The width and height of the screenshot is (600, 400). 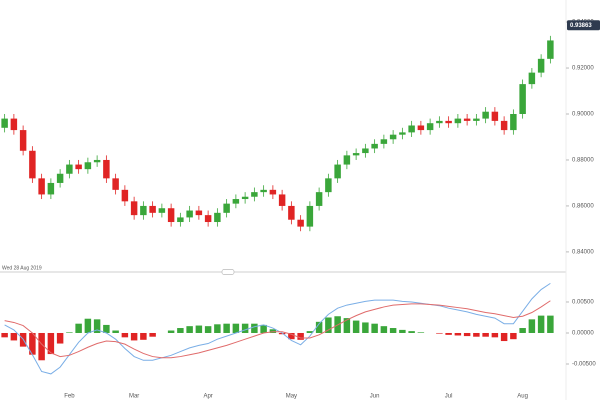 I want to click on y-tick-label: 0.00500, so click(x=583, y=303).